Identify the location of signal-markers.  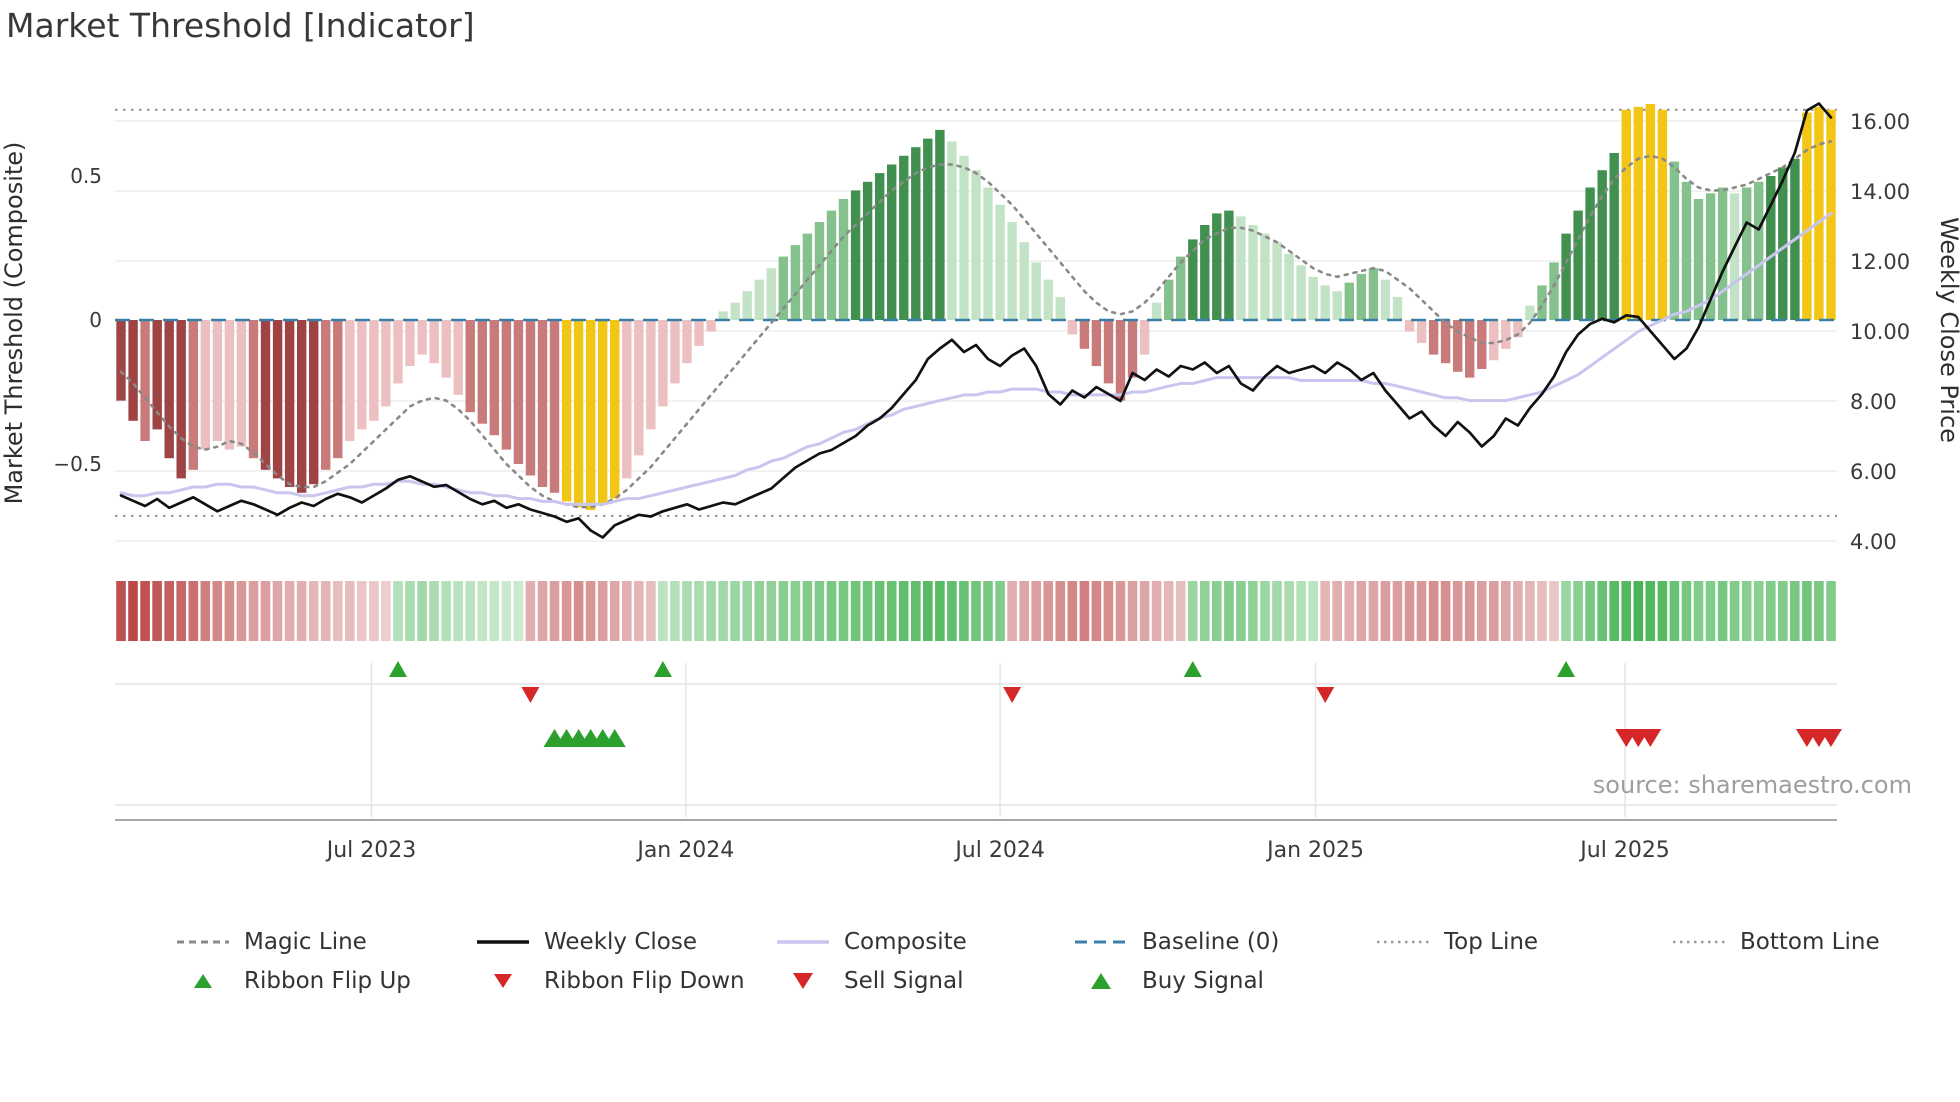
(978, 741).